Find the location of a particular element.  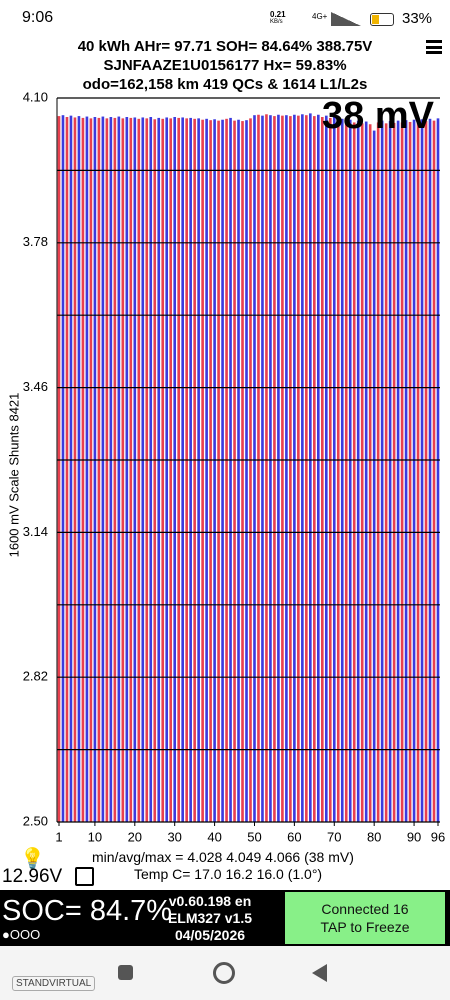

back-button is located at coordinates (319, 973).